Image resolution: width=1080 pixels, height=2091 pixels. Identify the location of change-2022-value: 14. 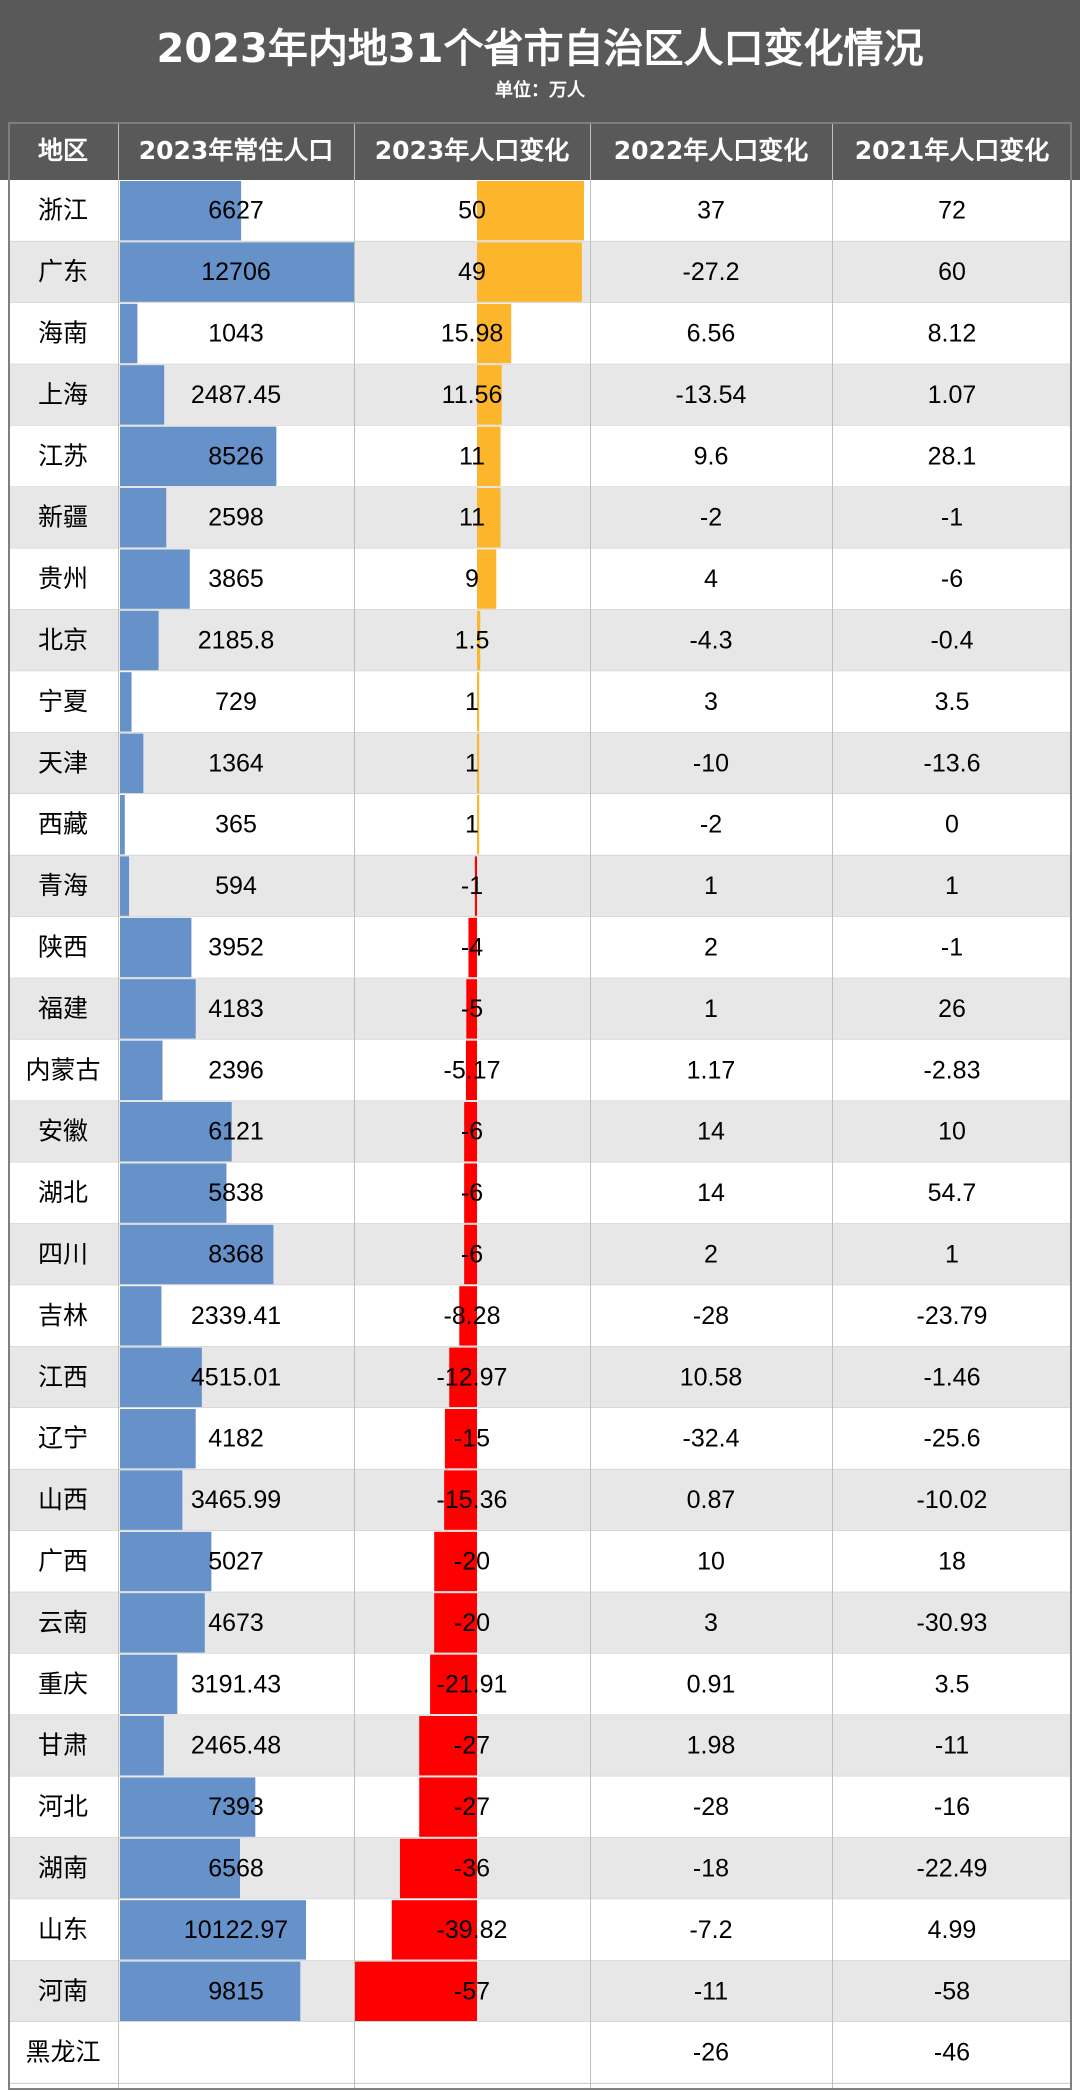
(711, 1132).